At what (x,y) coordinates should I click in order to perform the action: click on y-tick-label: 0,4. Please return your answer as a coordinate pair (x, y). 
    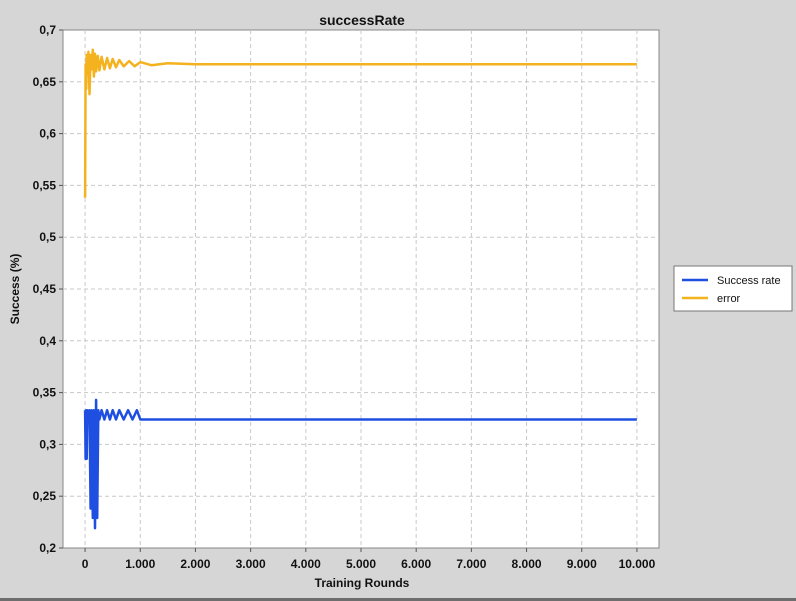
    Looking at the image, I should click on (47, 341).